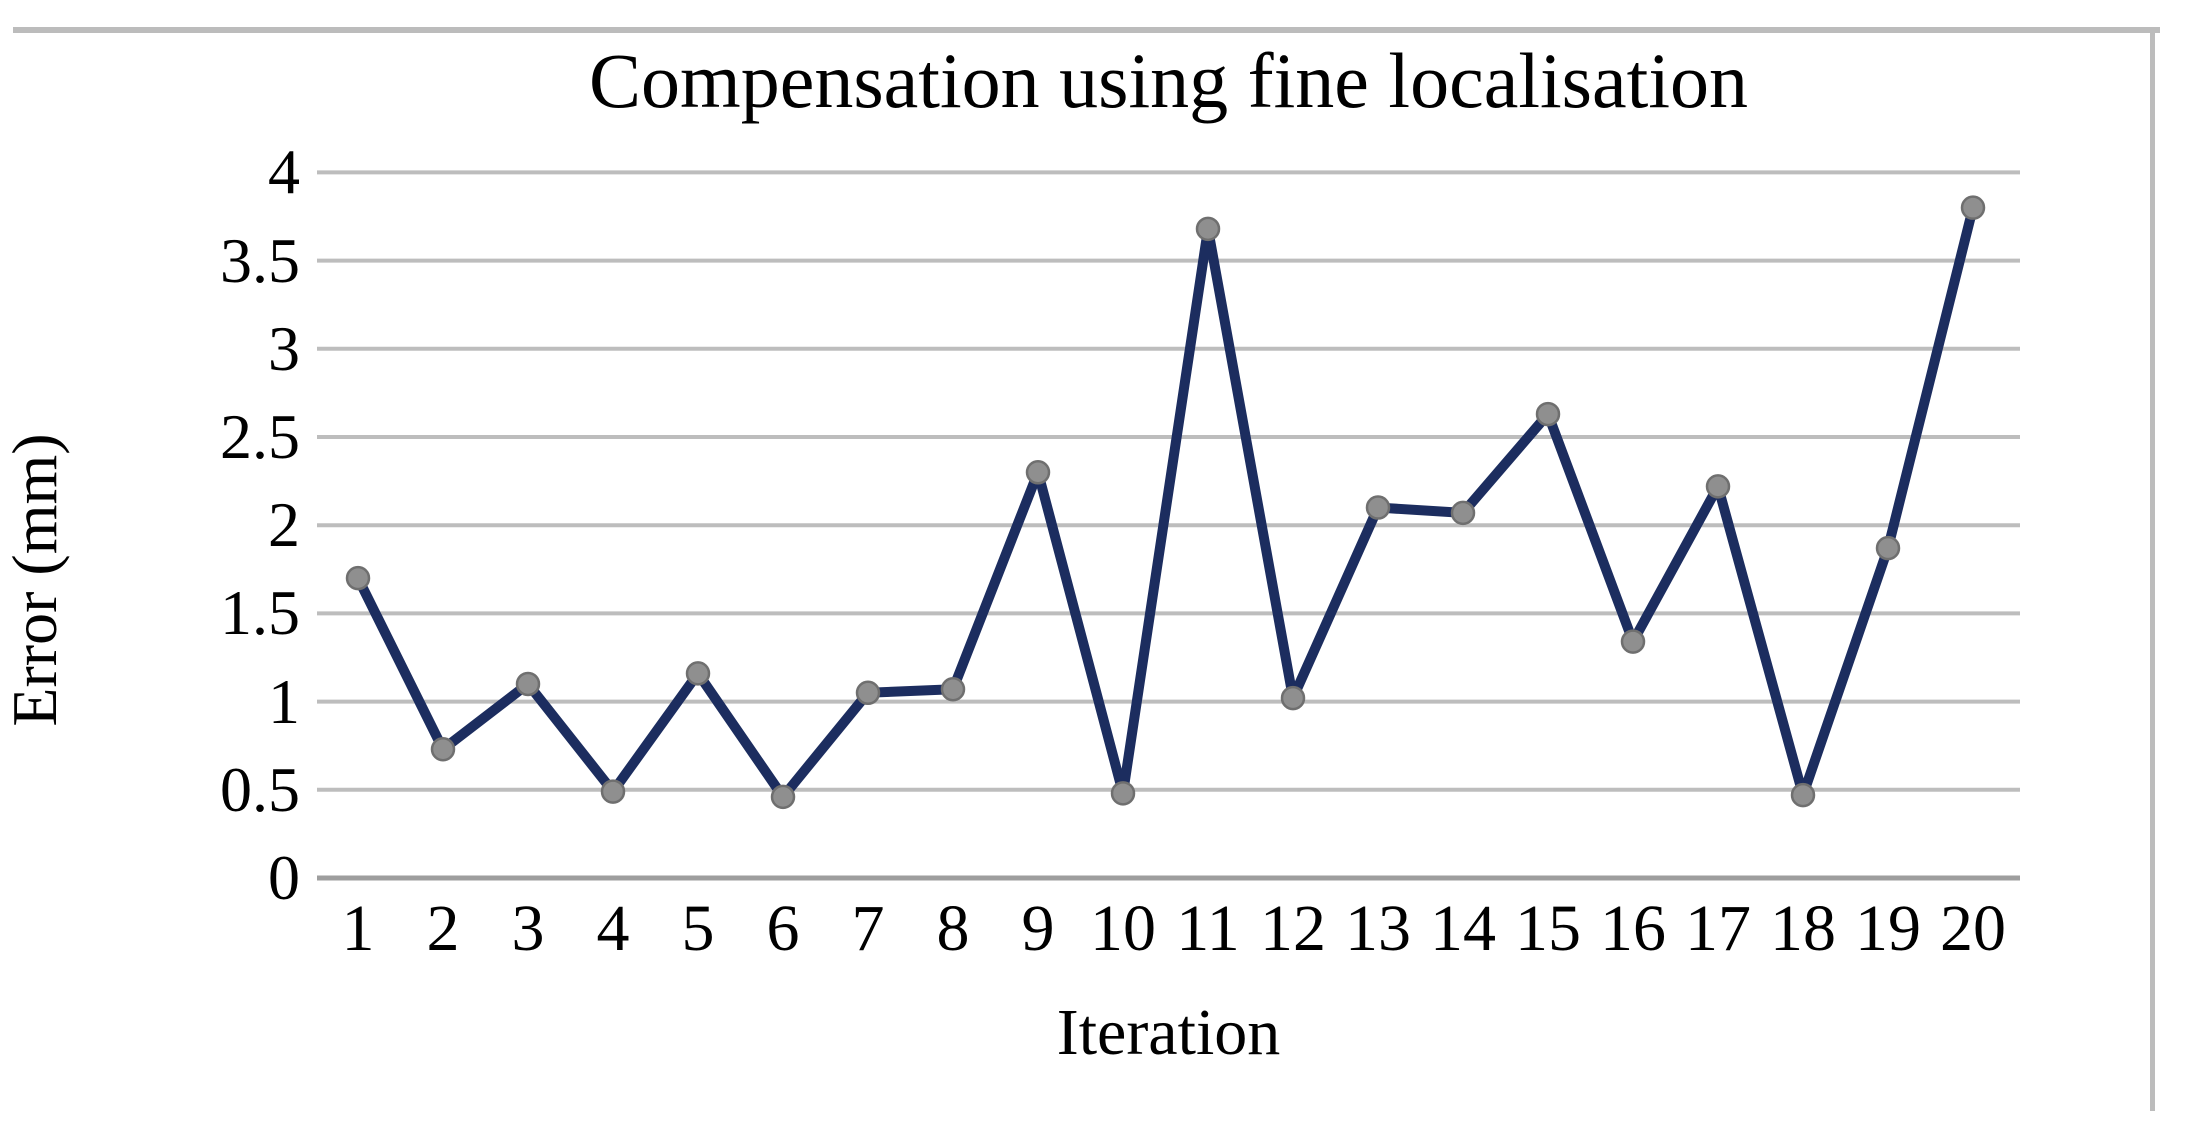 The image size is (2187, 1131). Describe the element at coordinates (1038, 928) in the screenshot. I see `x-tick-label: 9` at that location.